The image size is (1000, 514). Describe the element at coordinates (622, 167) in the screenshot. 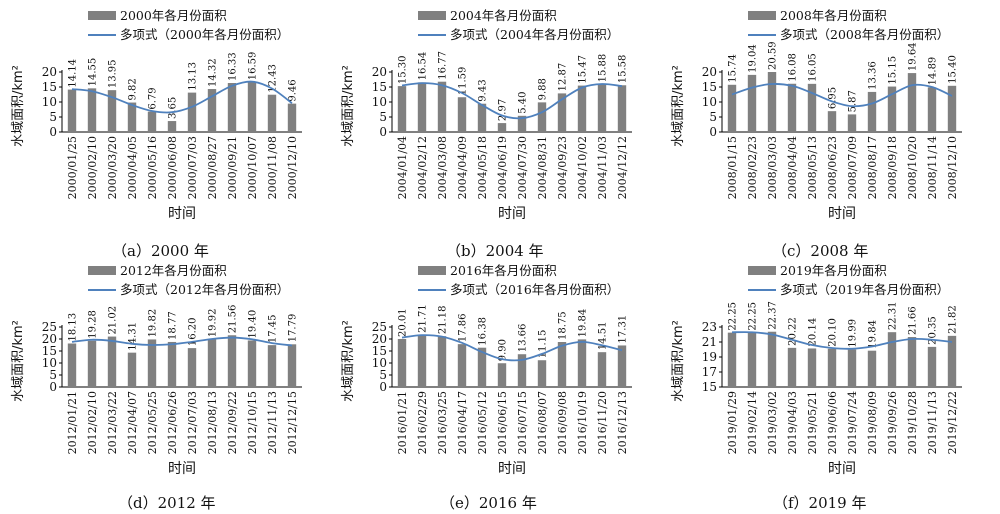

I see `x-tick-label: 2004/12/12` at that location.